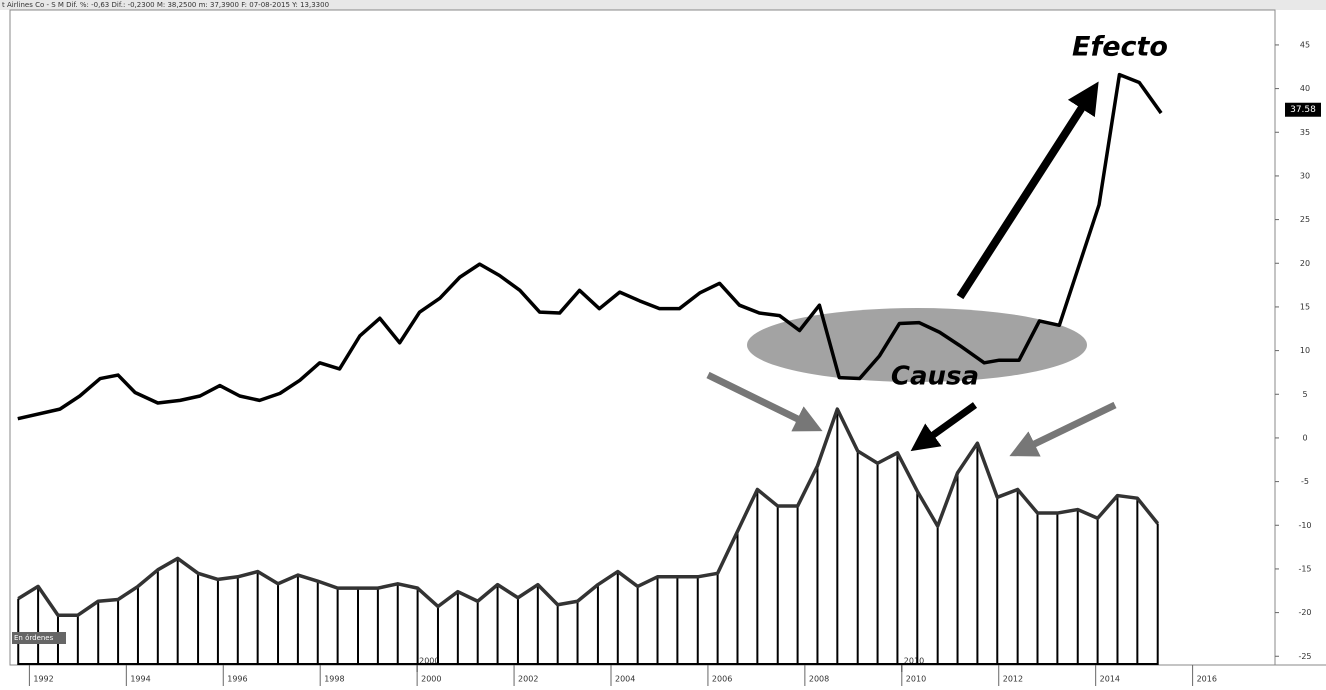 The image size is (1326, 690). What do you see at coordinates (43, 679) in the screenshot?
I see `x-tick-label: 1992` at bounding box center [43, 679].